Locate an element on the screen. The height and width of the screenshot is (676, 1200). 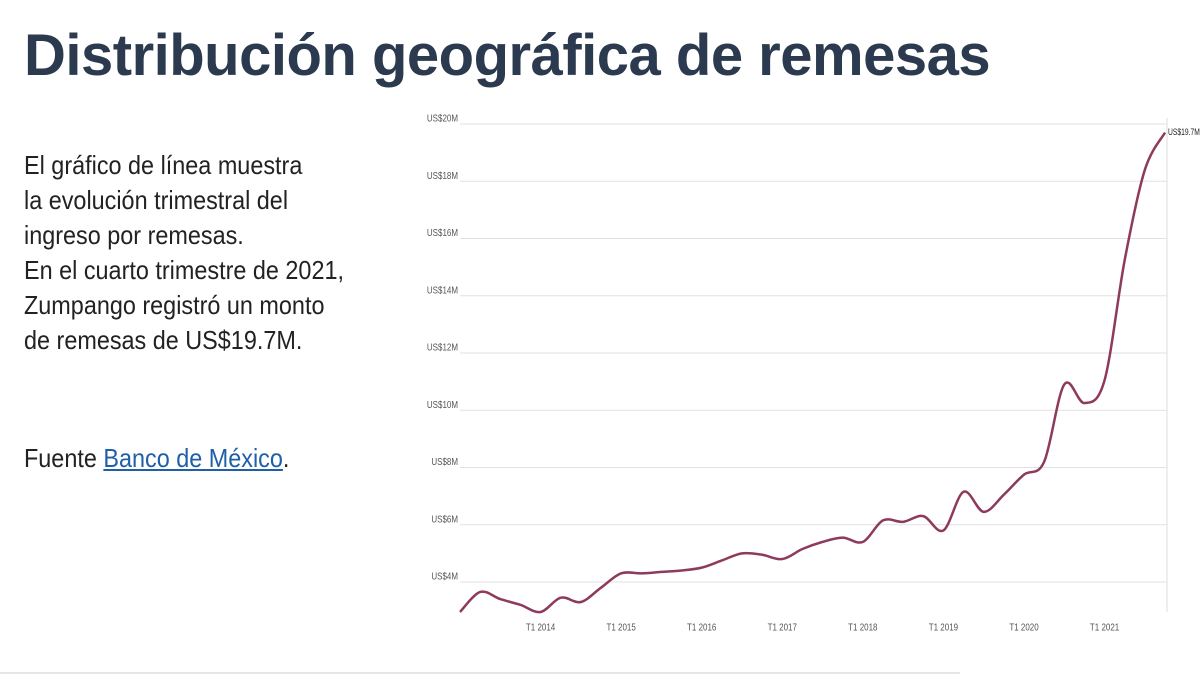
description-line: El gráfico de línea muestra is located at coordinates (163, 165).